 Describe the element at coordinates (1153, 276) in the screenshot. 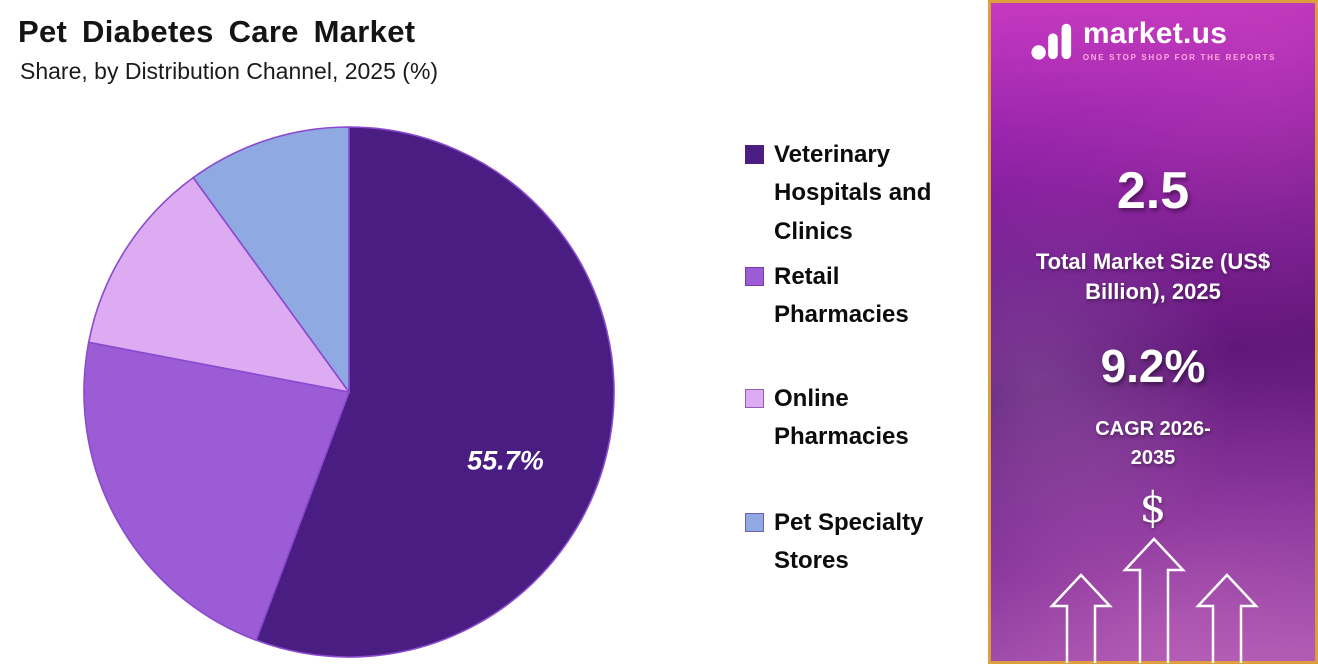

I see `market-size-label: Total Market Size (US$ Billion), 2025` at that location.